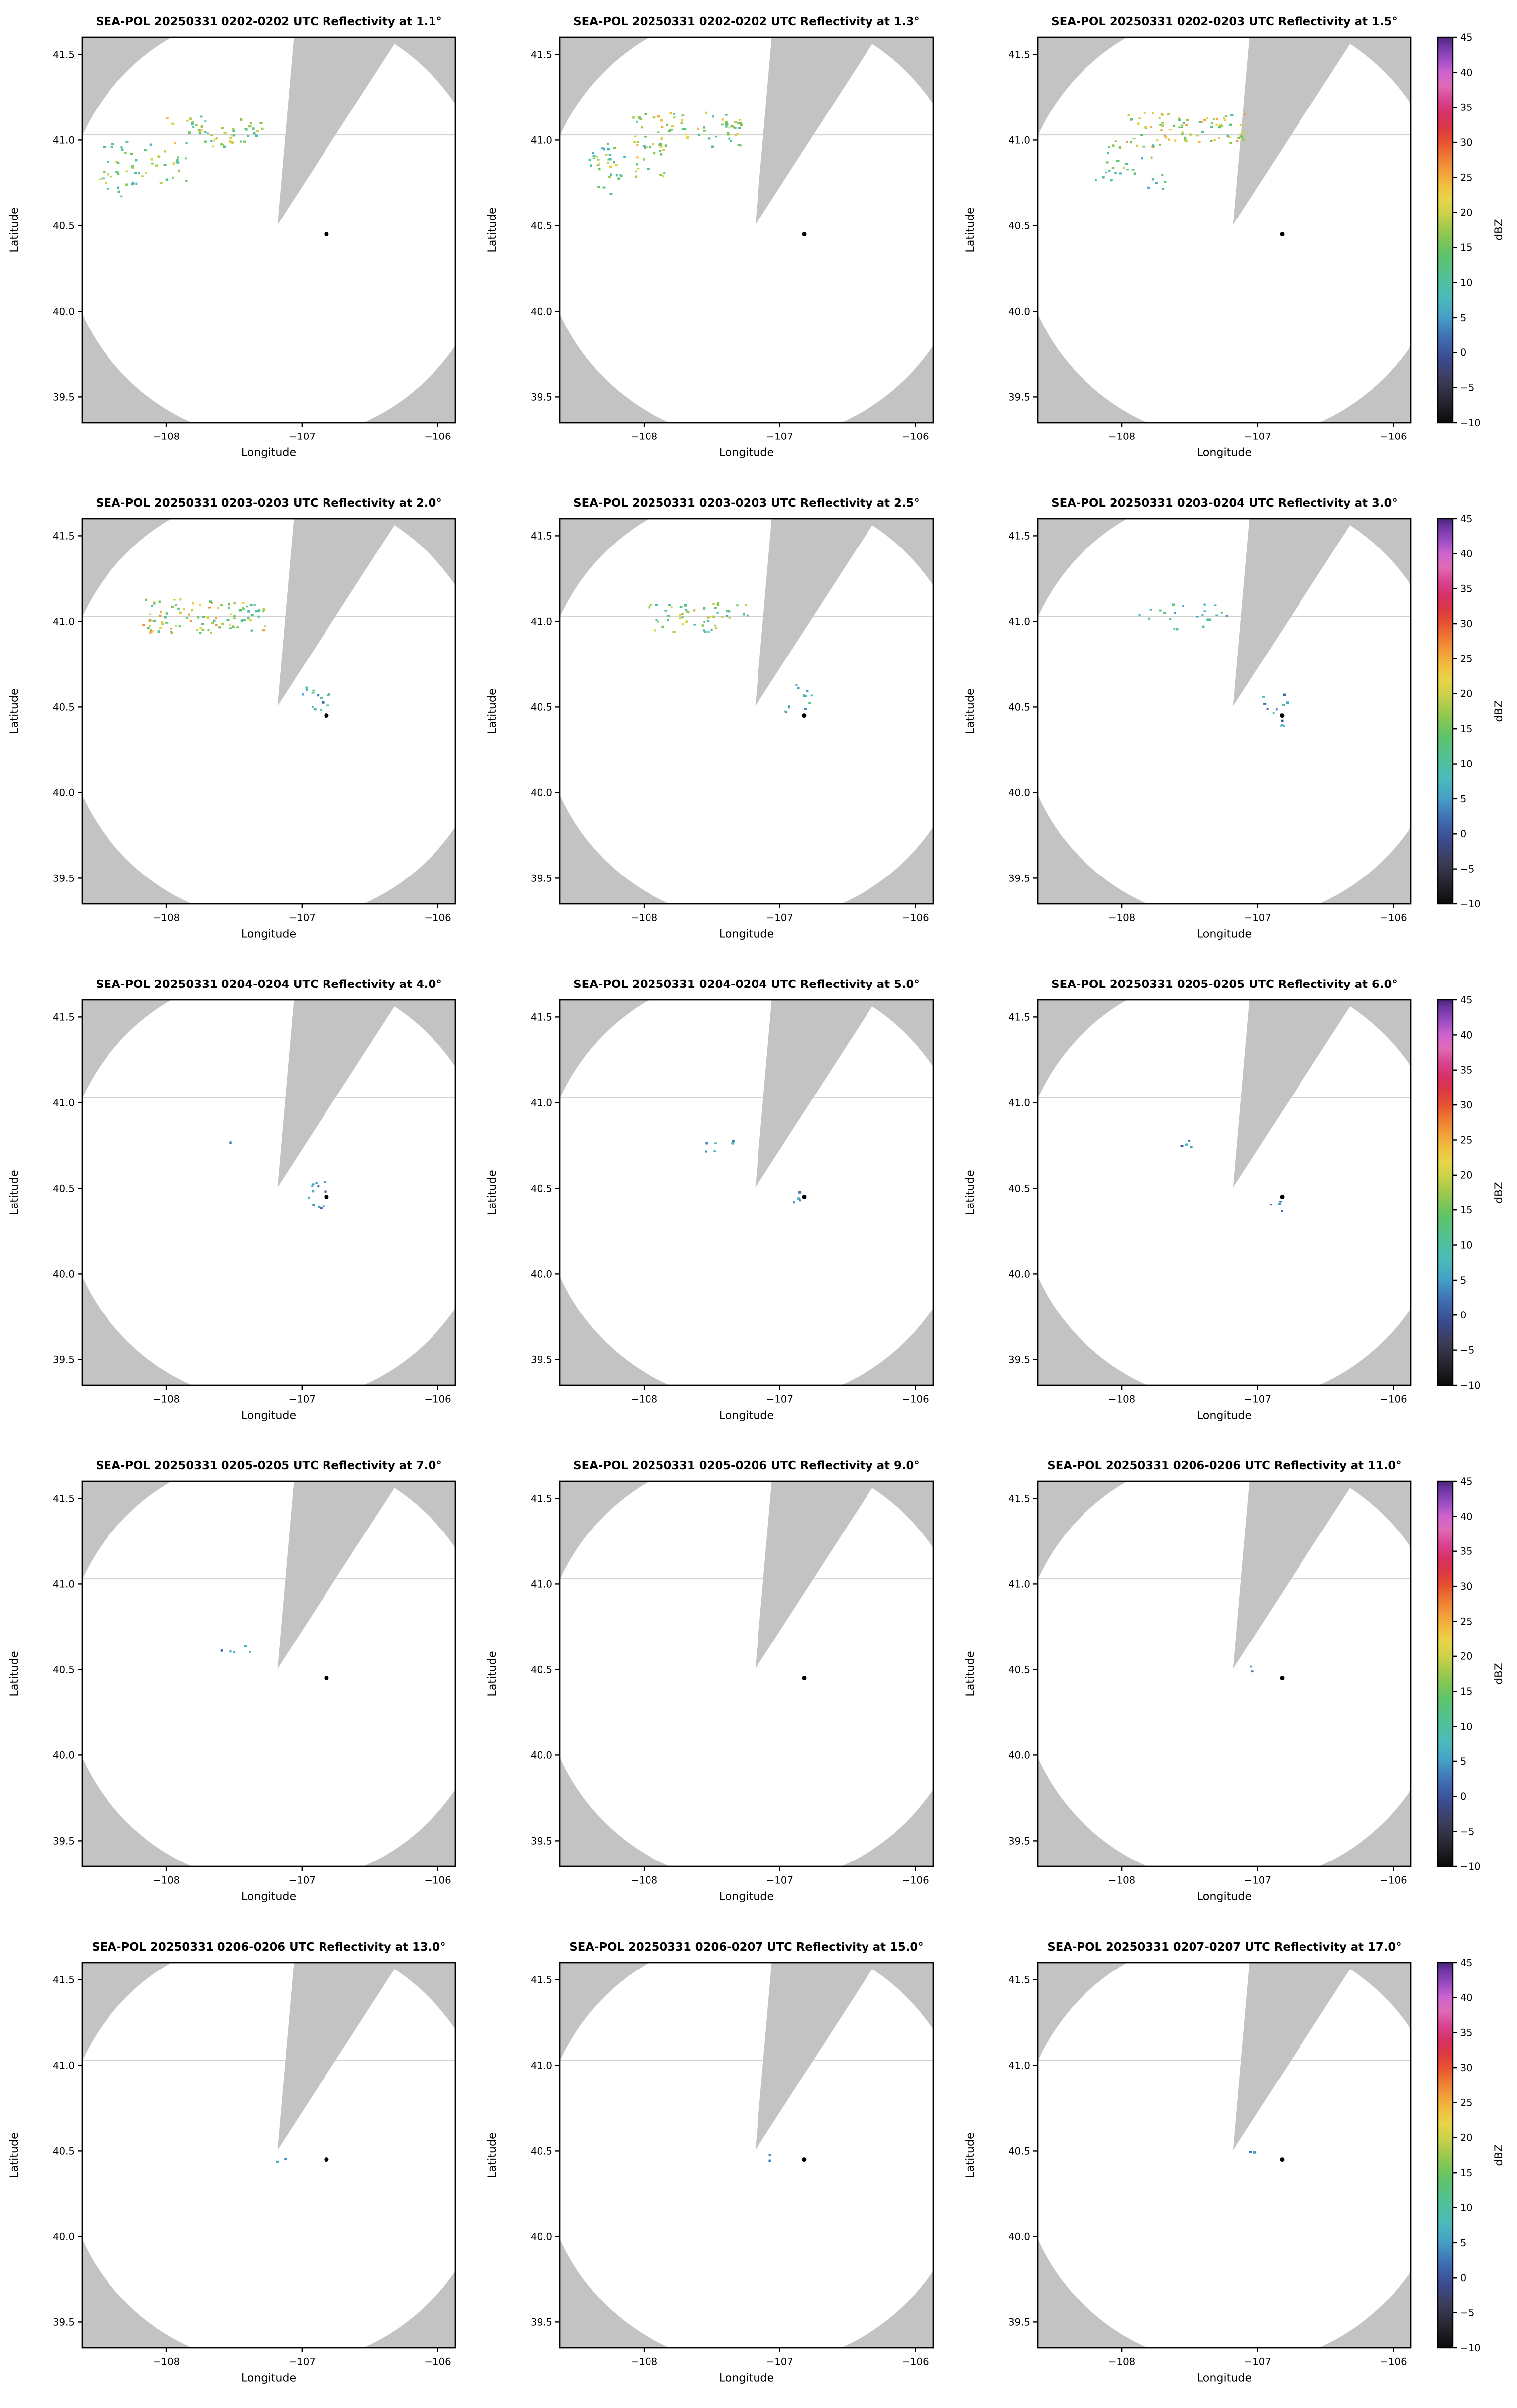 Image resolution: width=1517 pixels, height=2408 pixels. What do you see at coordinates (1466, 1140) in the screenshot?
I see `colorbar-tick-label: 25` at bounding box center [1466, 1140].